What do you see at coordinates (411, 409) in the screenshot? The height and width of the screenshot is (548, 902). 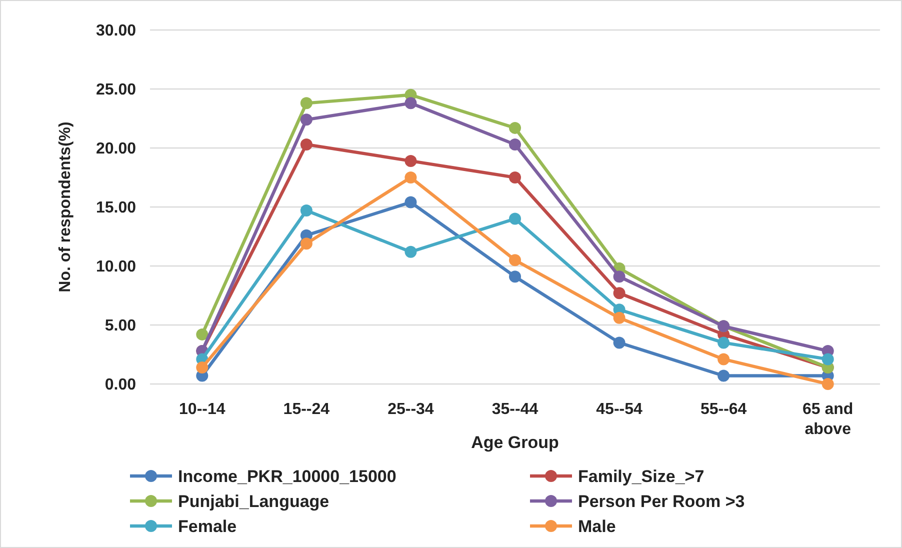 I see `x-tick-label: 25--34` at bounding box center [411, 409].